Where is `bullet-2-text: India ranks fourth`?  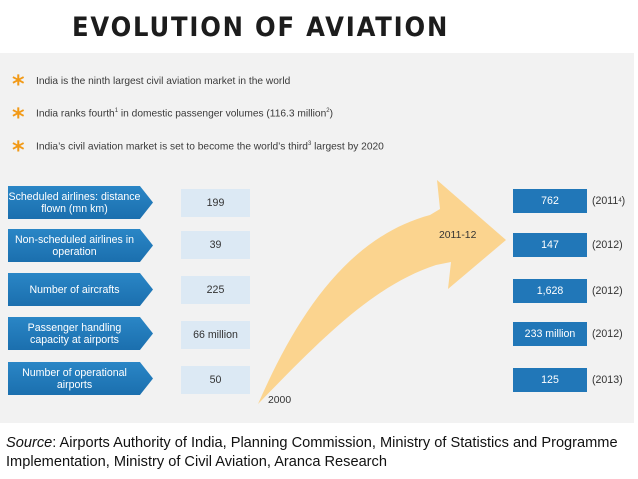 bullet-2-text: India ranks fourth is located at coordinates (75, 114).